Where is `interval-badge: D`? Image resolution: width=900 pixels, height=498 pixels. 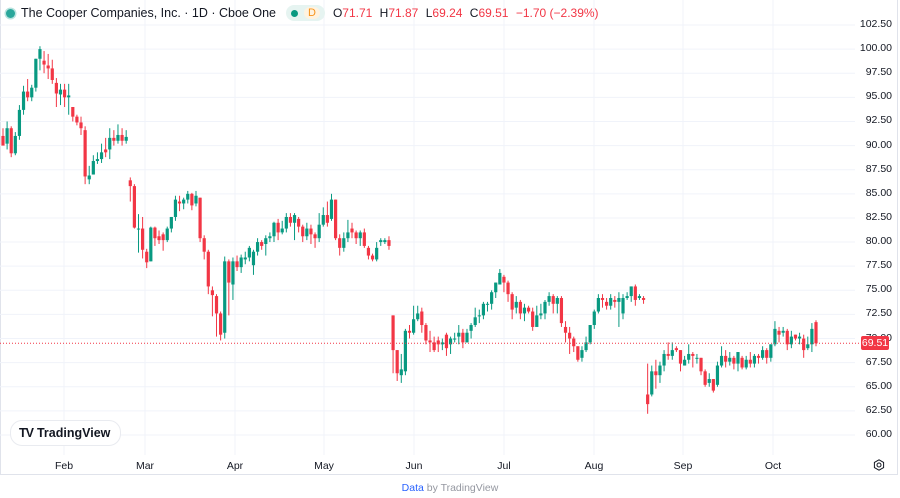 interval-badge: D is located at coordinates (311, 13).